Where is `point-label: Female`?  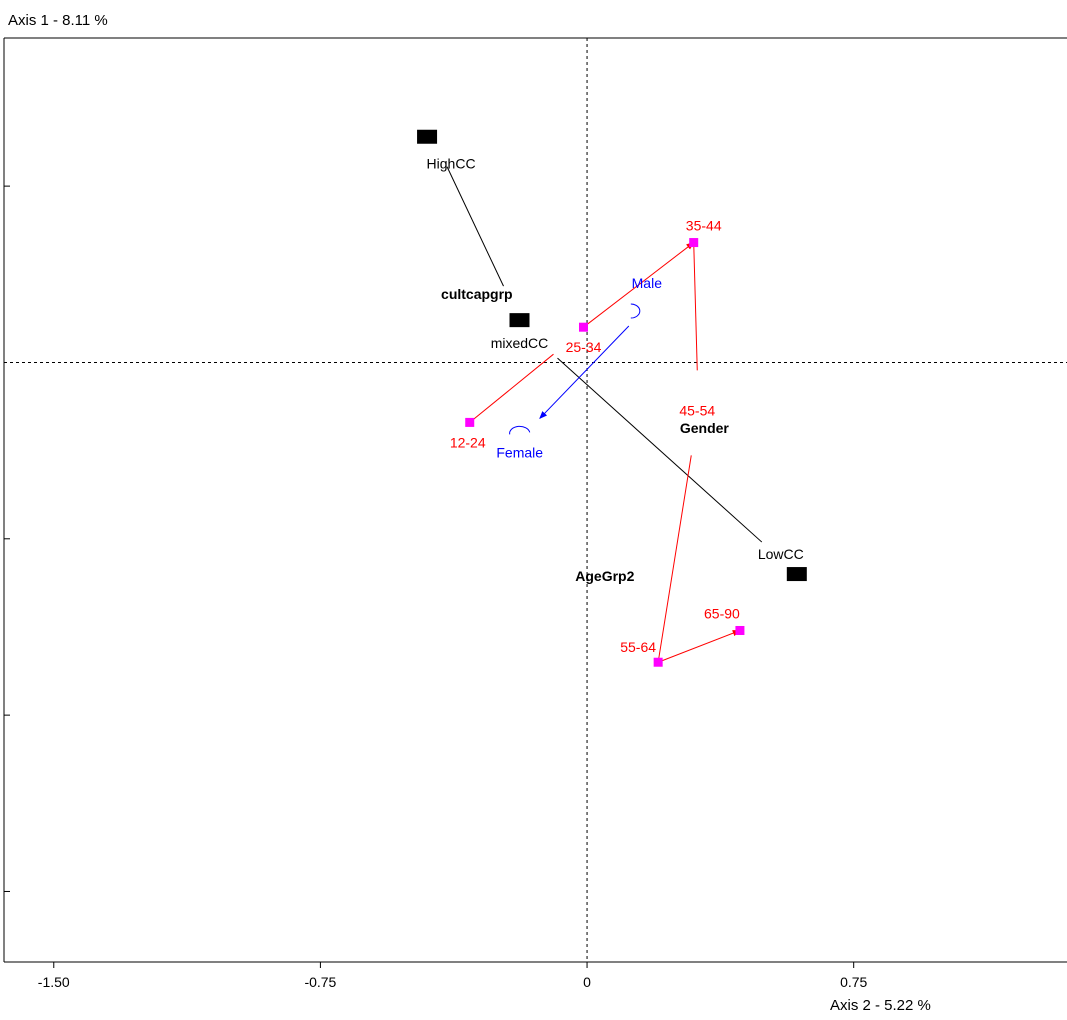
point-label: Female is located at coordinates (519, 452).